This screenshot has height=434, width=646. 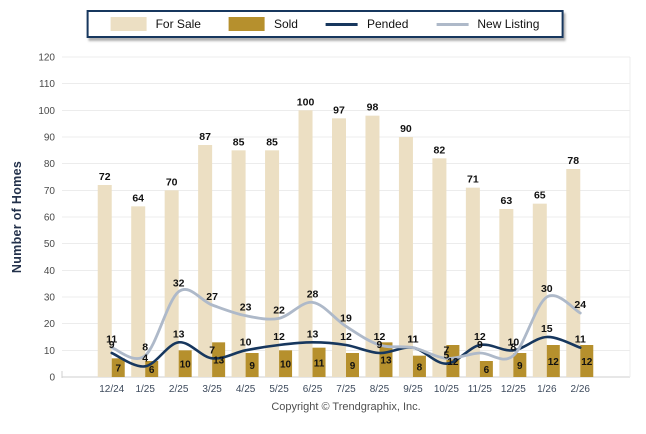 What do you see at coordinates (508, 24) in the screenshot?
I see `legend-label: New Listing` at bounding box center [508, 24].